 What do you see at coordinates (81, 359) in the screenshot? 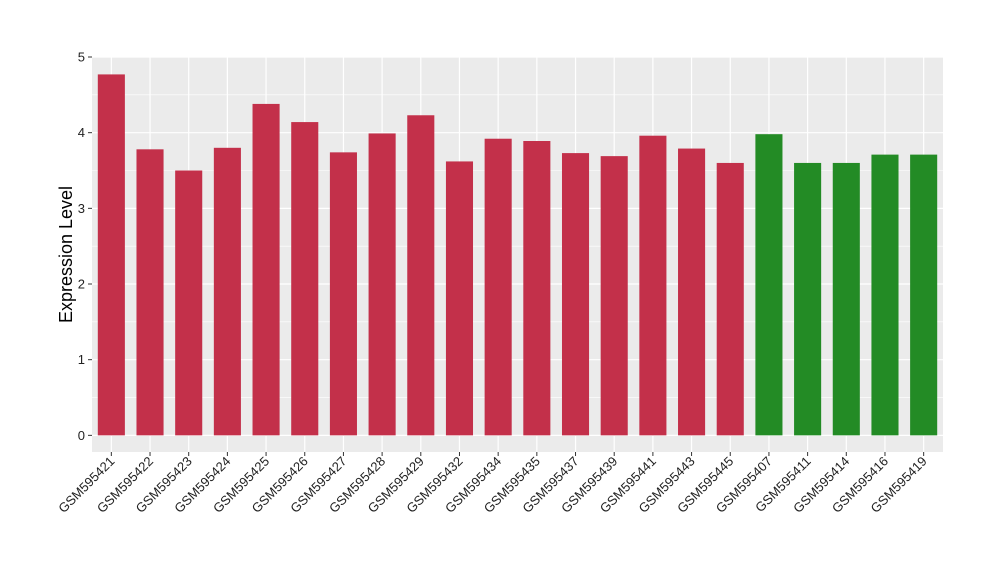
I see `y-tick-label: 1` at bounding box center [81, 359].